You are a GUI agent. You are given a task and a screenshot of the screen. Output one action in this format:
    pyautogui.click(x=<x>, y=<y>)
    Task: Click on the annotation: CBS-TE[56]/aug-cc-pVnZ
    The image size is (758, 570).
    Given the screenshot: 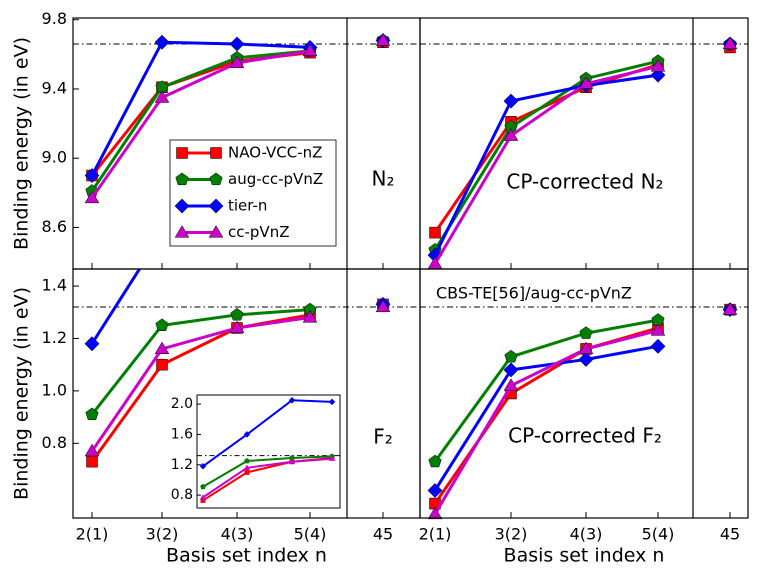 What is the action you would take?
    pyautogui.click(x=534, y=293)
    